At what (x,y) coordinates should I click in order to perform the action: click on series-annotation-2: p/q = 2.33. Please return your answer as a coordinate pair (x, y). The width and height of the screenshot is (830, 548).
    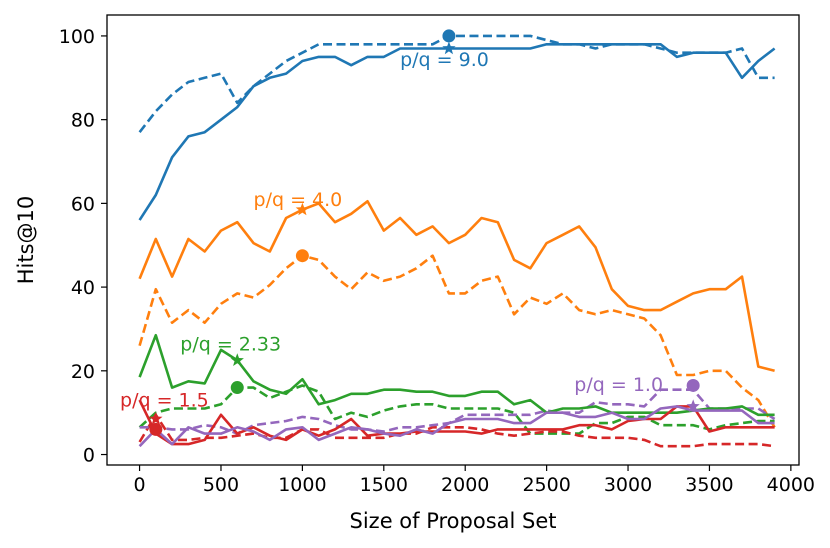
    Looking at the image, I should click on (230, 345).